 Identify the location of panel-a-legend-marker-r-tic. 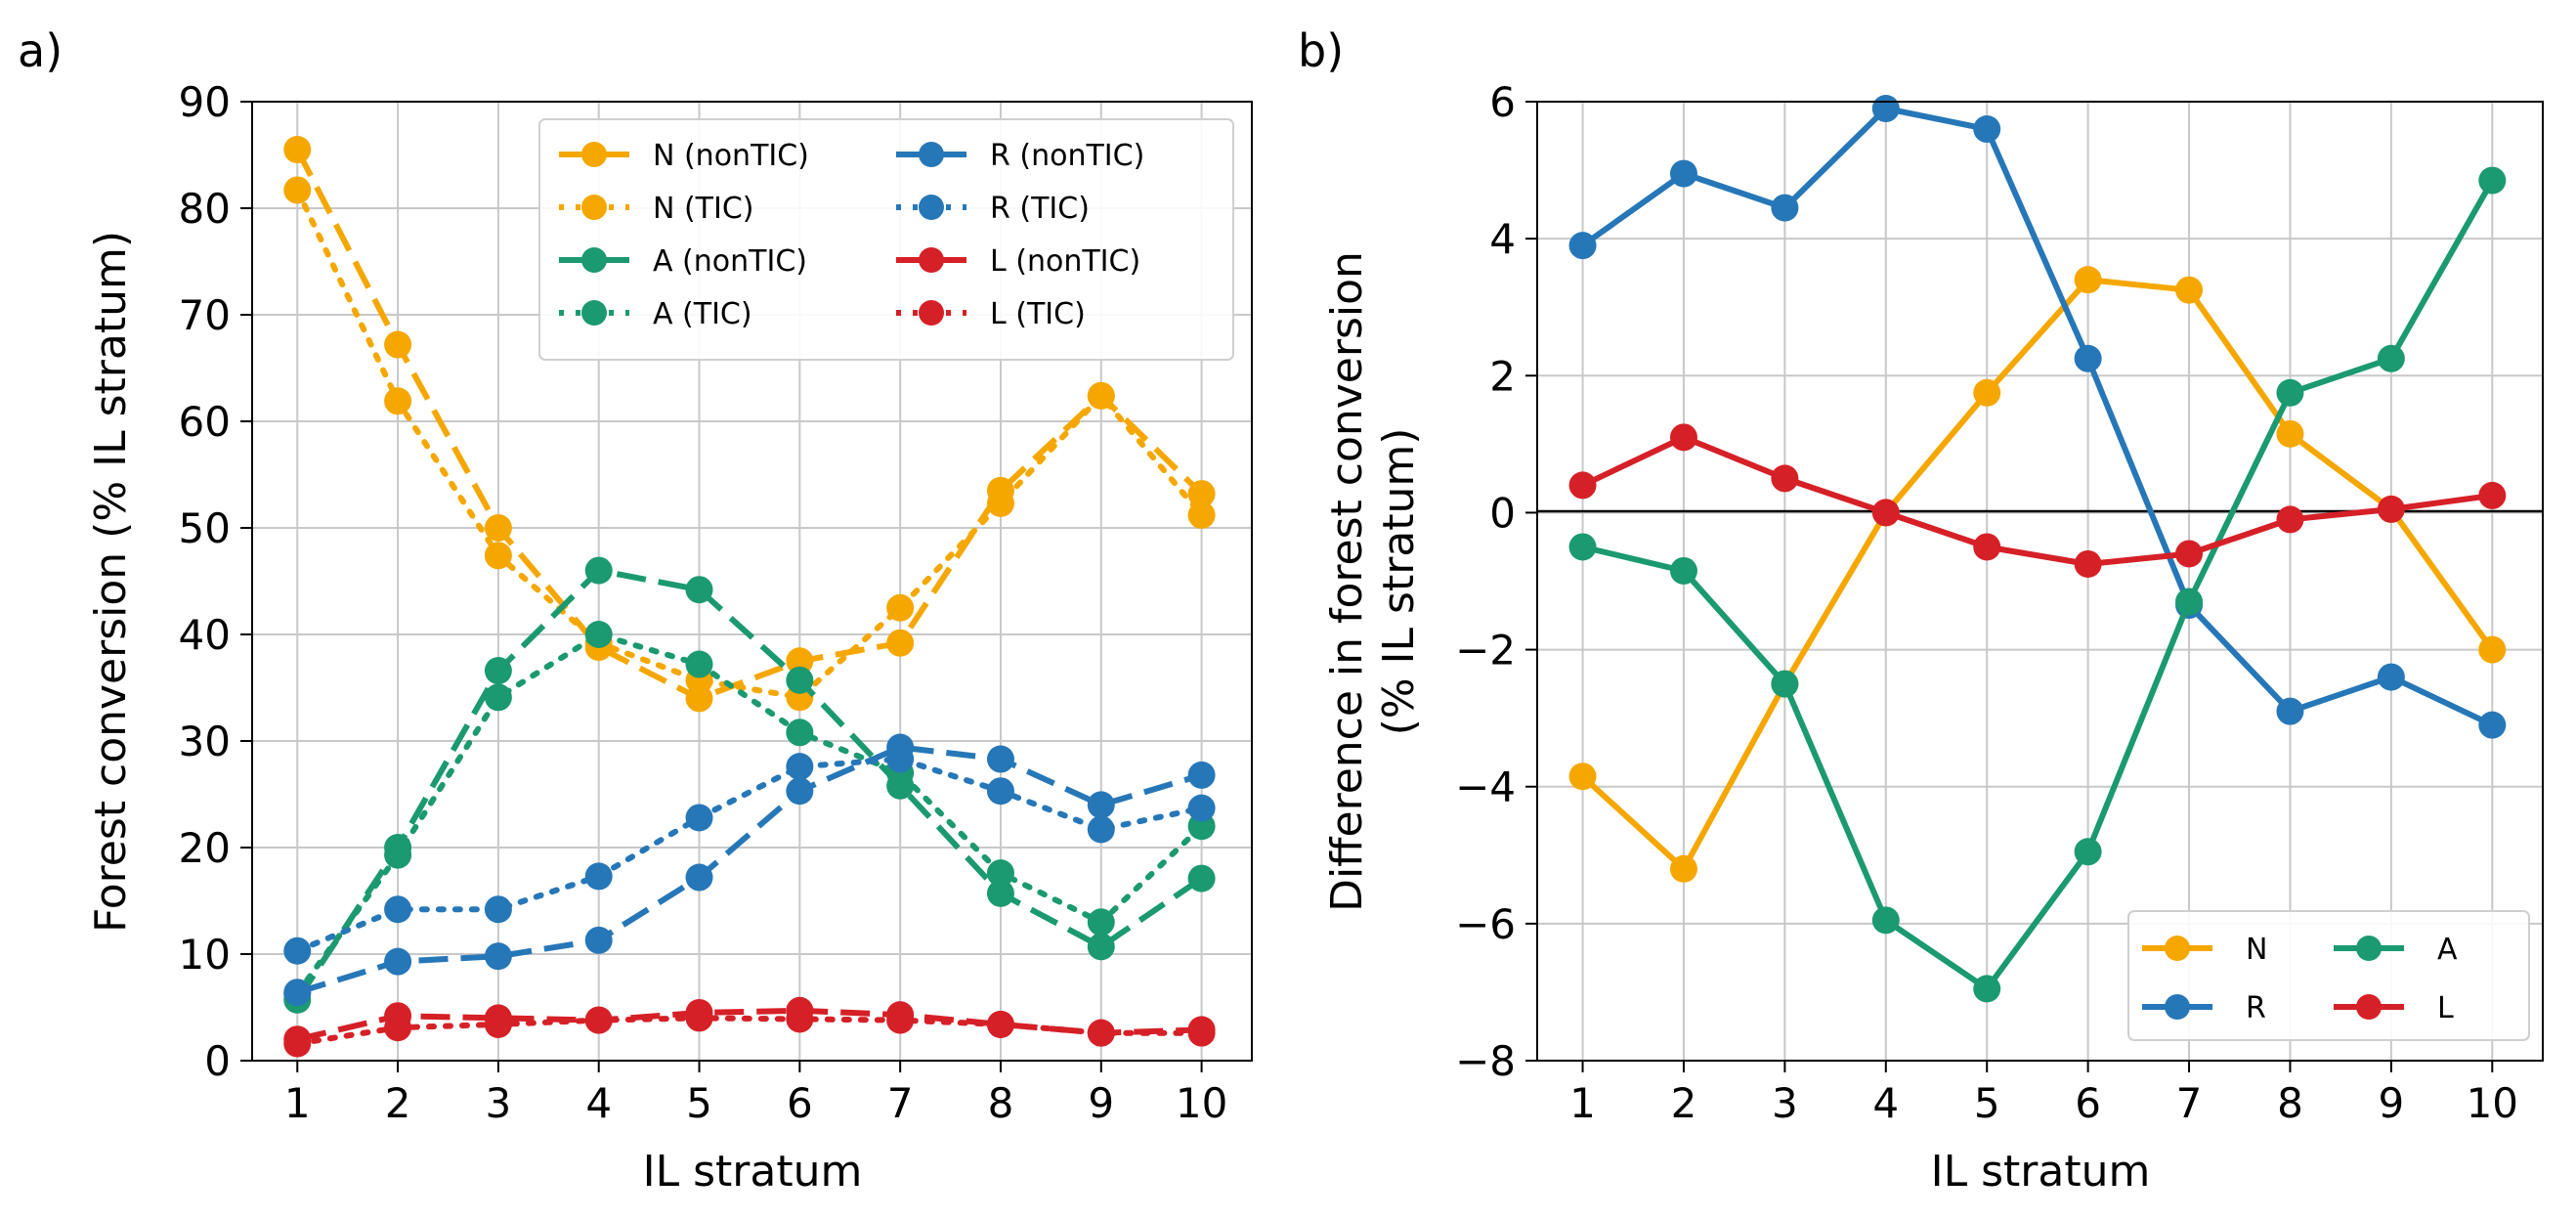
(932, 207).